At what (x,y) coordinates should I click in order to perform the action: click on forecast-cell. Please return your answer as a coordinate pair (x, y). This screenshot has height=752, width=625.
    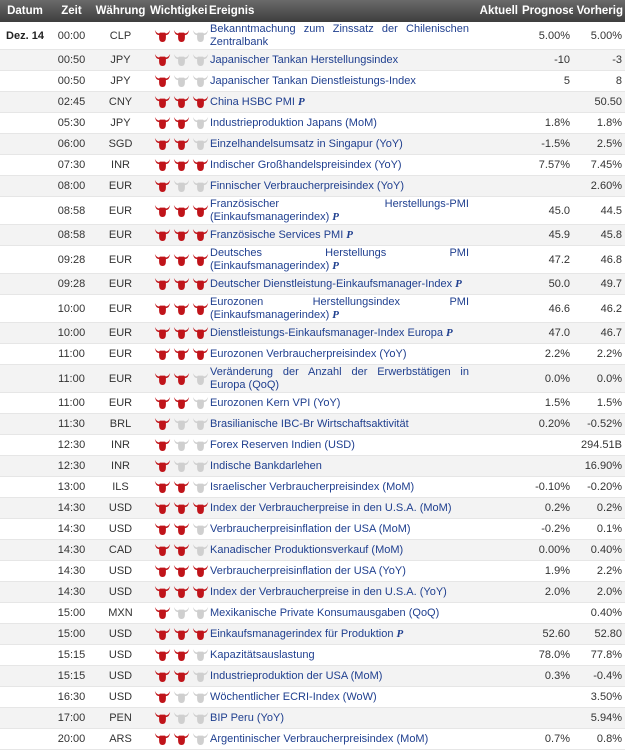
    Looking at the image, I should click on (546, 613).